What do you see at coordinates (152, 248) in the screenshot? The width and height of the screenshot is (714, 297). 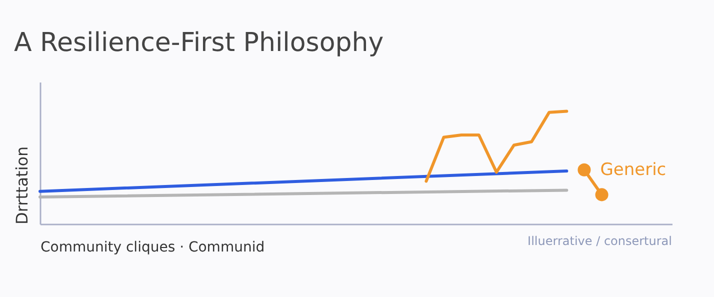 I see `x-axis-title: Community cliques · Communid` at bounding box center [152, 248].